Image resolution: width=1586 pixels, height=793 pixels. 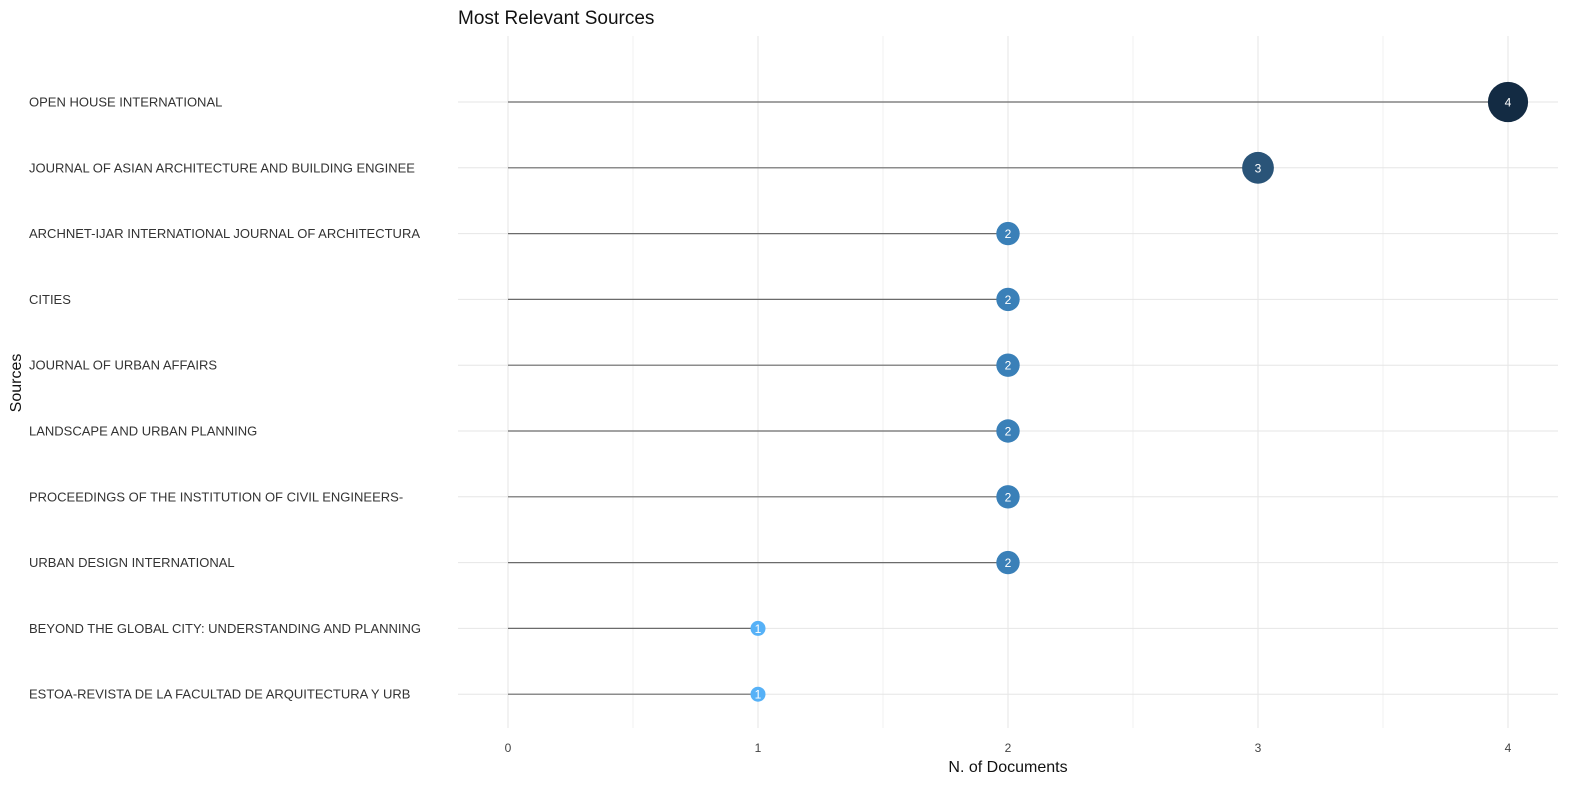 I want to click on x-tick-label: 1, so click(x=758, y=748).